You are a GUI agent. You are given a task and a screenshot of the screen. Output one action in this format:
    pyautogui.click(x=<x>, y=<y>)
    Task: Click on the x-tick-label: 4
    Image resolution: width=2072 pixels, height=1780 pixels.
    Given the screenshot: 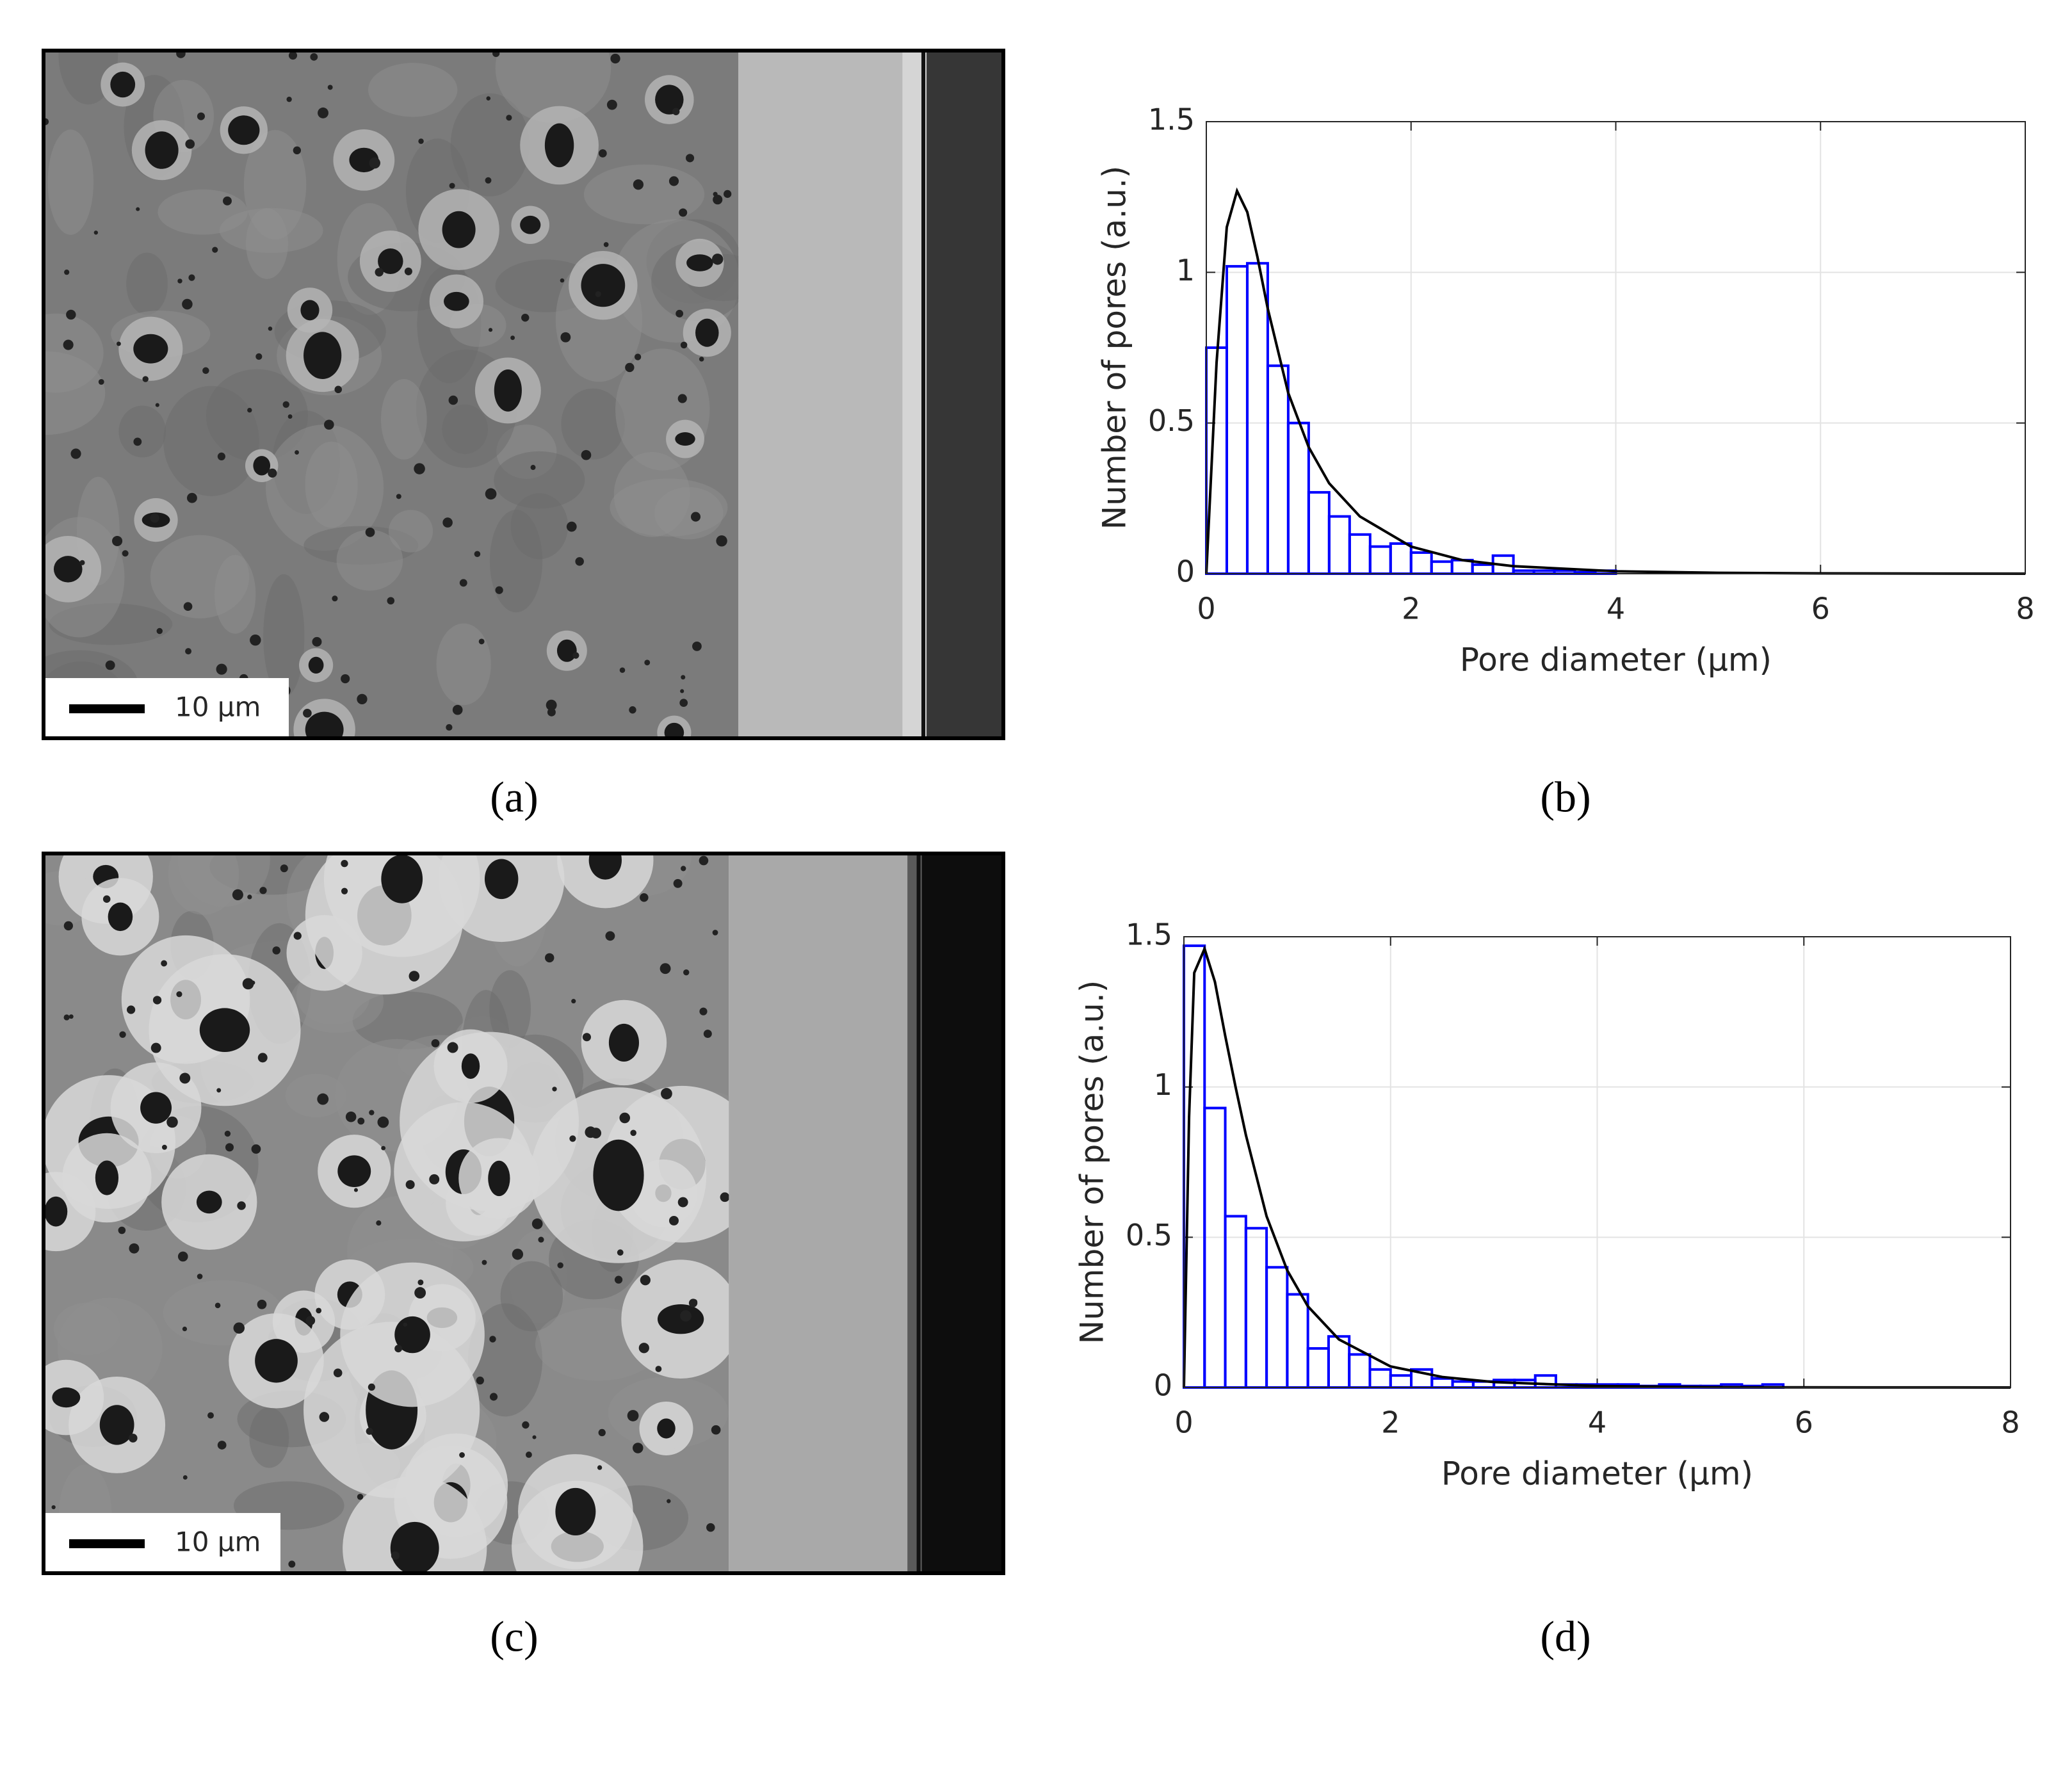 What is the action you would take?
    pyautogui.click(x=1597, y=1422)
    